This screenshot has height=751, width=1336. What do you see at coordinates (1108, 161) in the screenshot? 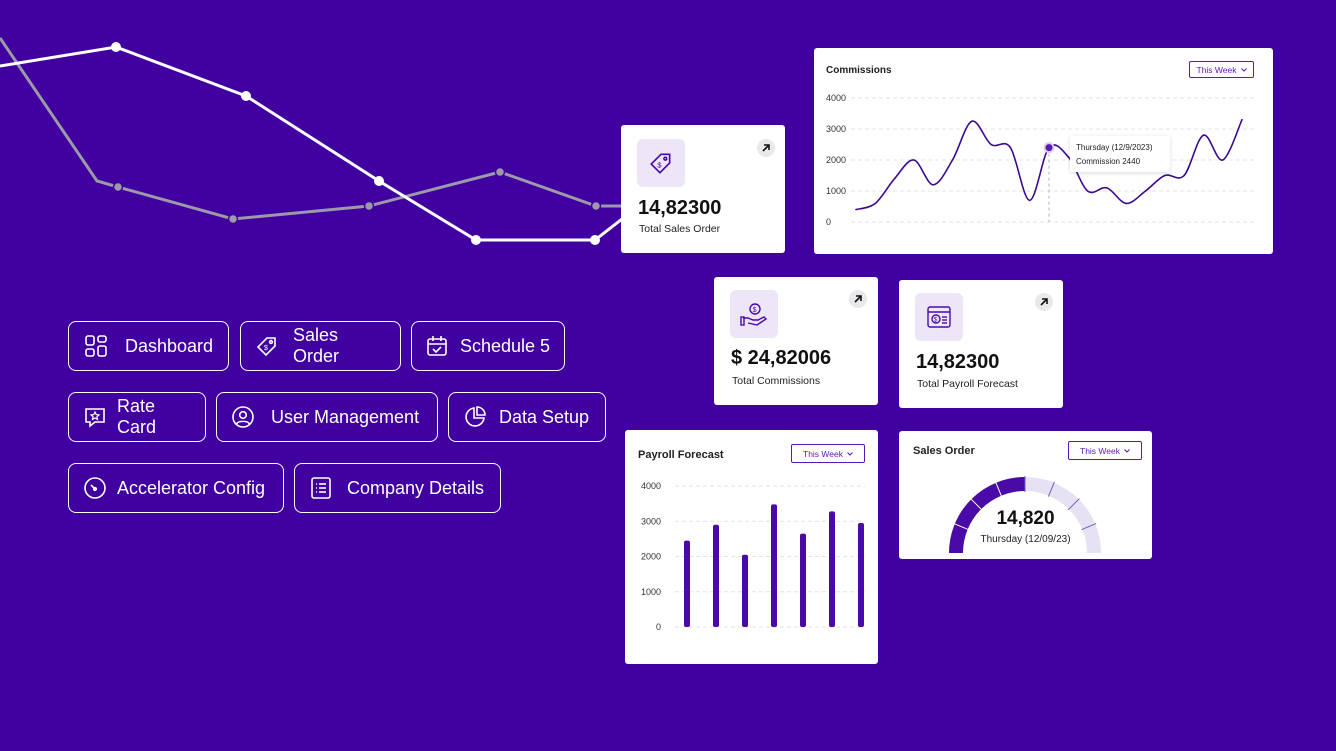
I see `tooltip-value: Commission 2440` at bounding box center [1108, 161].